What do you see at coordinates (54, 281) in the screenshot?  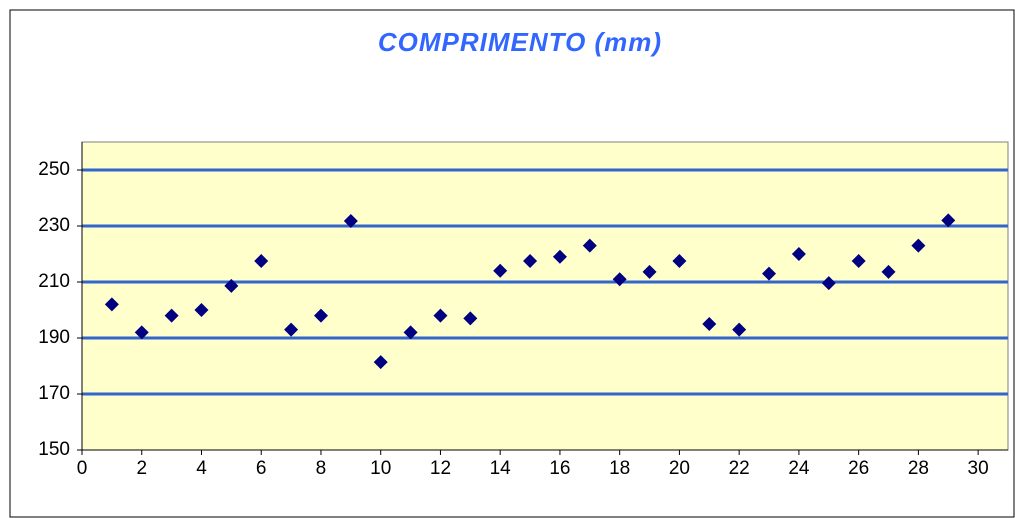 I see `y-tick-label: 210` at bounding box center [54, 281].